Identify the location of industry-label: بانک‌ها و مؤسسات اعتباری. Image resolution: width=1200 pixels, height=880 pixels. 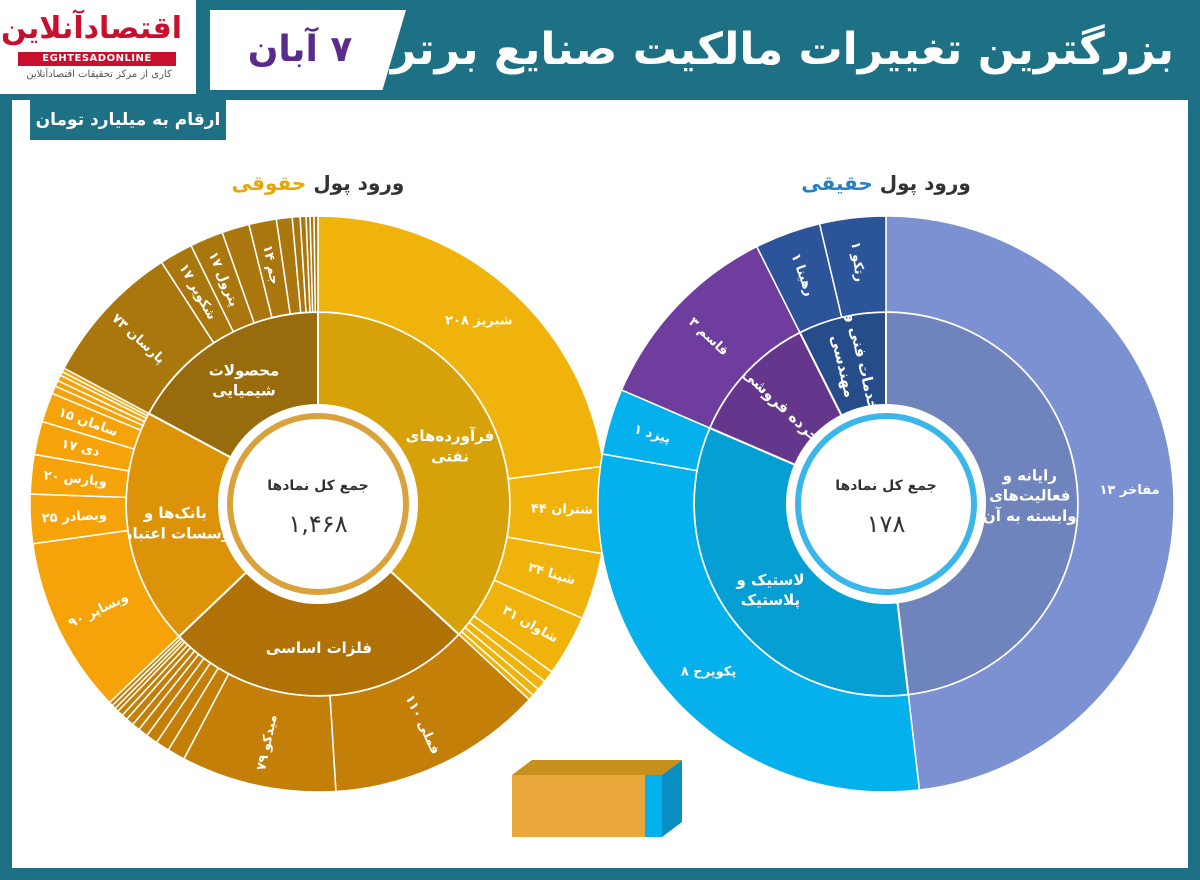
(175, 523).